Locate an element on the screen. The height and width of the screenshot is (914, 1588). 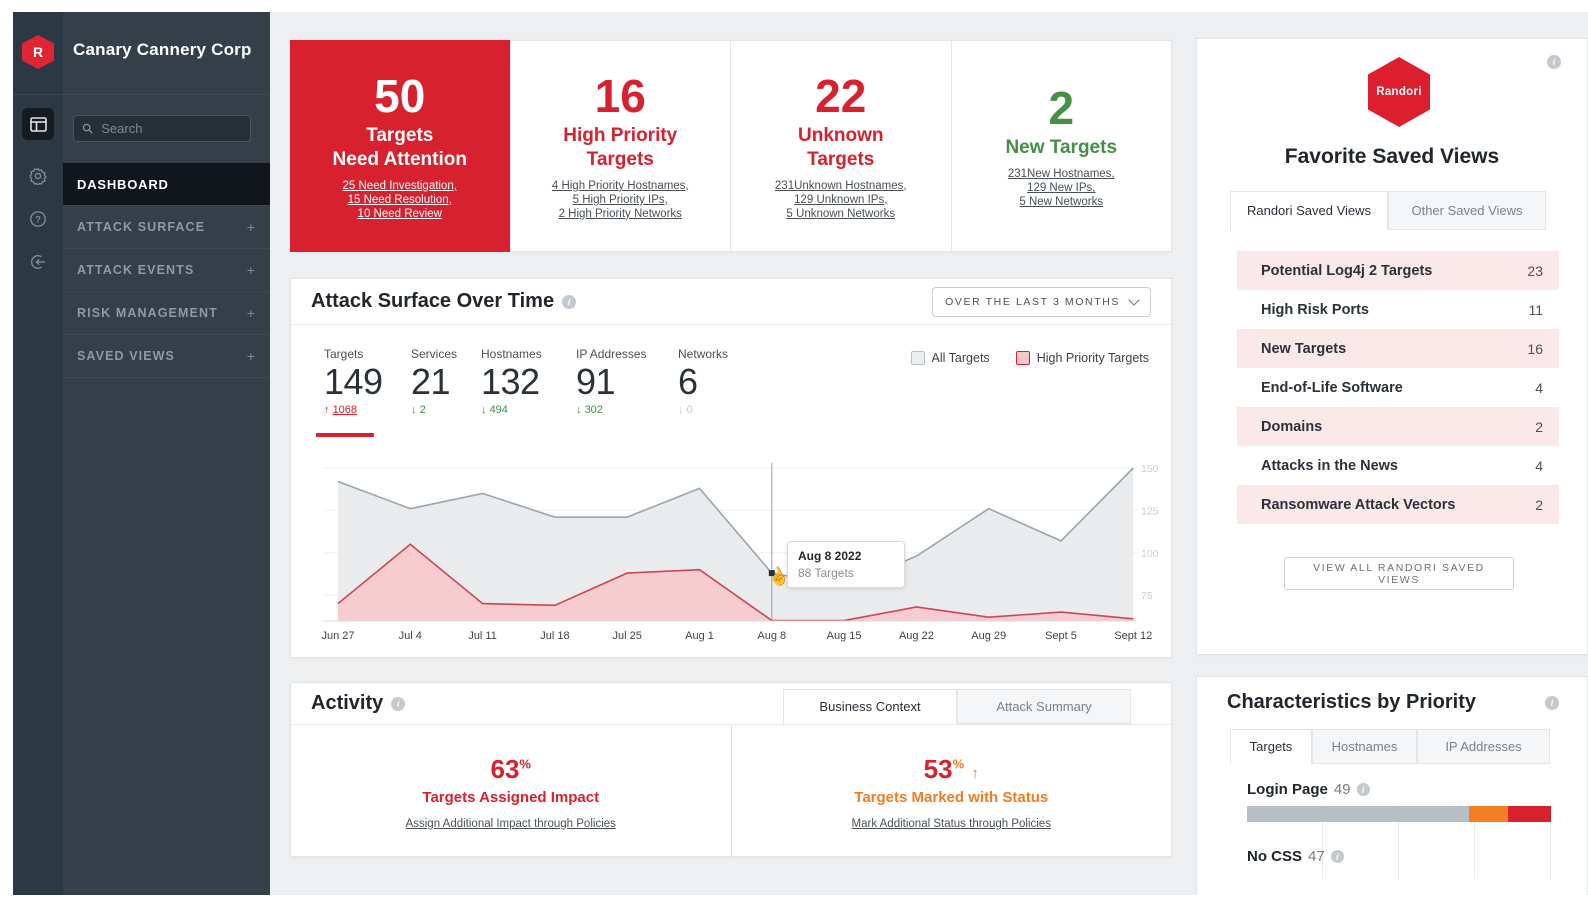
series-stat-ip-addresses: IP Addresses 91 ↓ 302 is located at coordinates (611, 381).